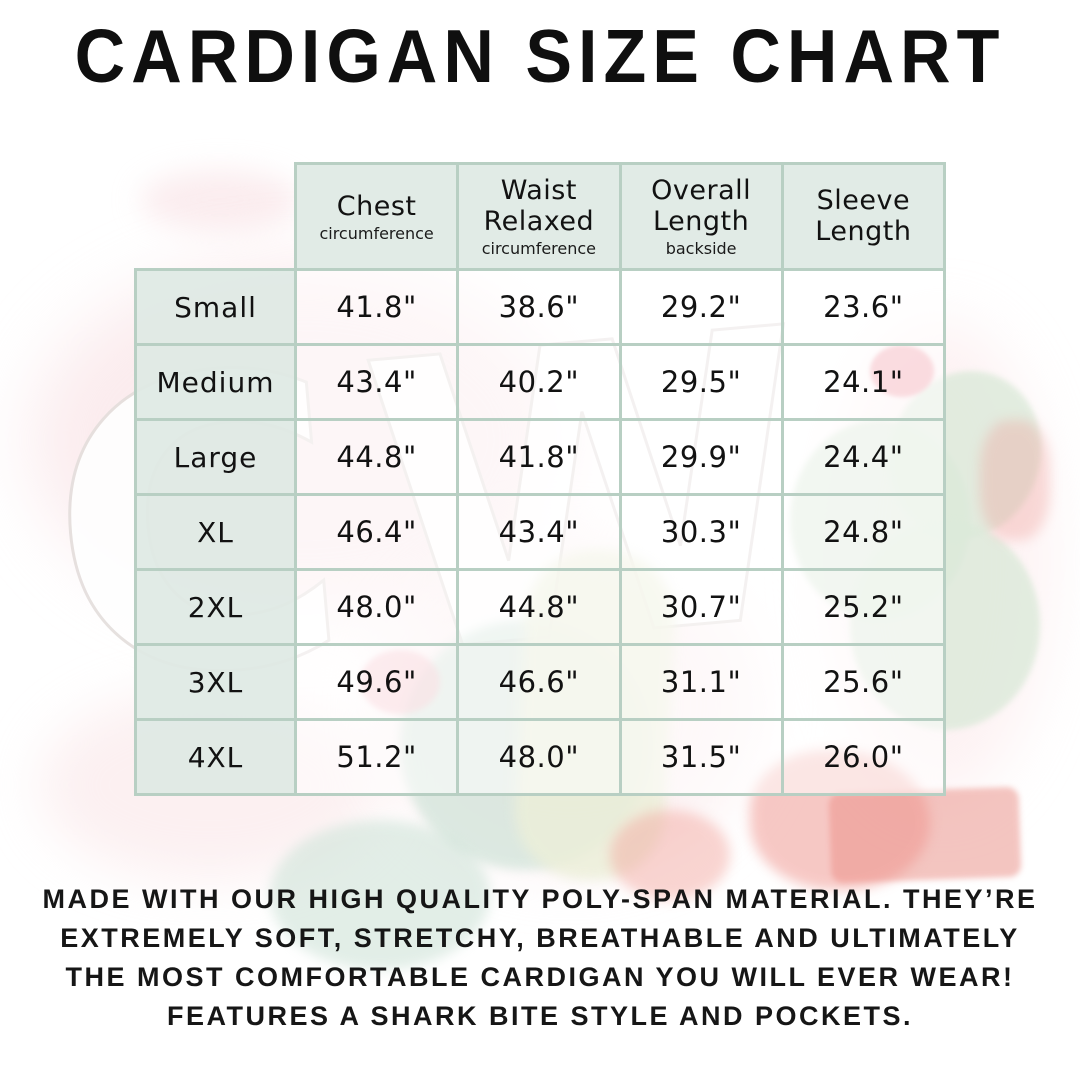 The height and width of the screenshot is (1080, 1080). Describe the element at coordinates (863, 682) in the screenshot. I see `sleeve-value: 25.6"` at that location.